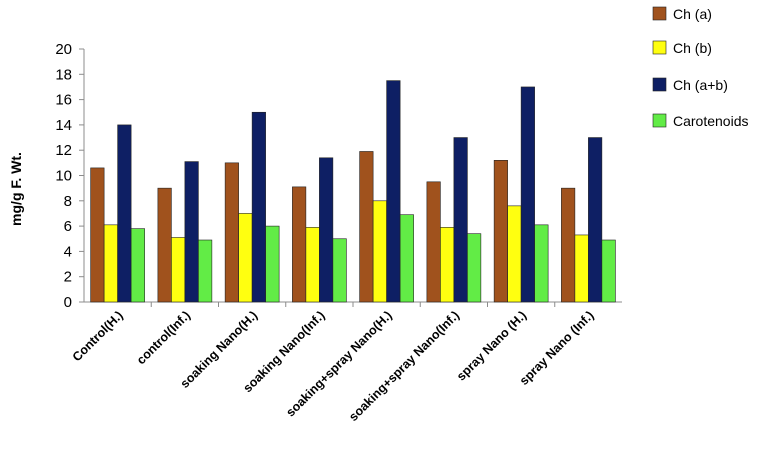  What do you see at coordinates (692, 14) in the screenshot?
I see `legend-label: Ch (a)` at bounding box center [692, 14].